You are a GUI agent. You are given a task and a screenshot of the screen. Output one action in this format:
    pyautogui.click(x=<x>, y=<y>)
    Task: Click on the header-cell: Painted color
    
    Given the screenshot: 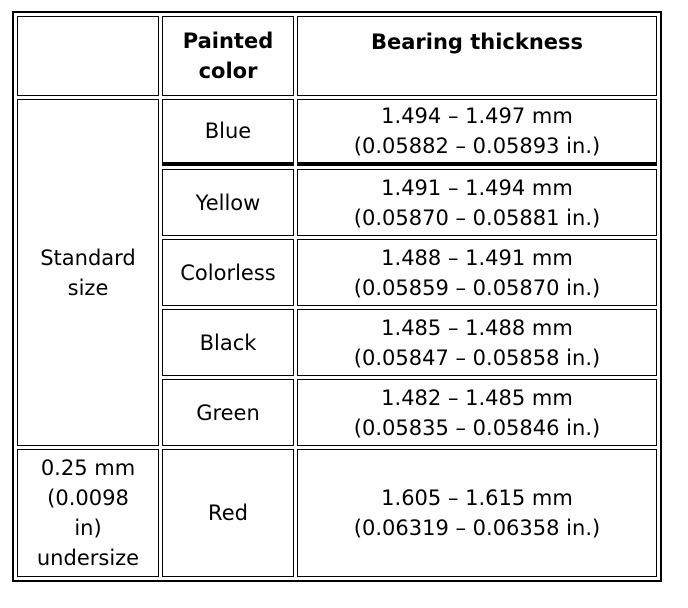 What is the action you would take?
    pyautogui.click(x=228, y=56)
    